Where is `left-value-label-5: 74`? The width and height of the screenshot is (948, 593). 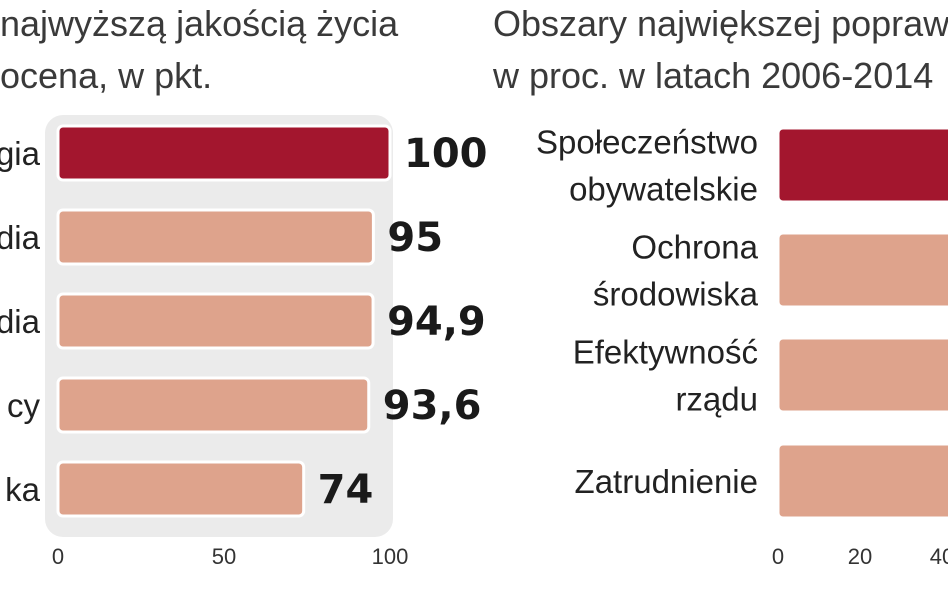
left-value-label-5: 74 is located at coordinates (346, 490).